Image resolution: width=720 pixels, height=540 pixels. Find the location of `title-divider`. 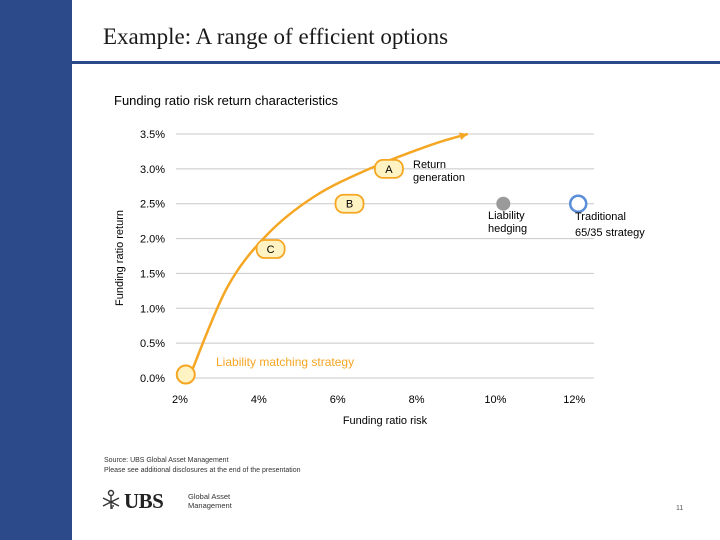

title-divider is located at coordinates (396, 62).